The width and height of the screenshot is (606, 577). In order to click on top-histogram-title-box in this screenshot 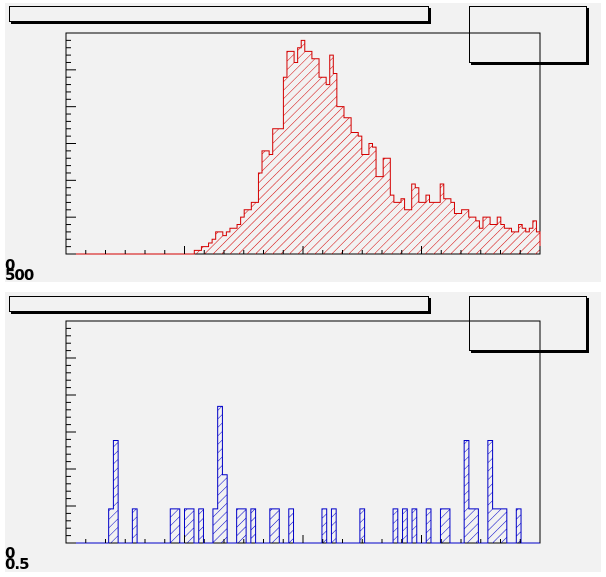, I will do `click(219, 14)`.